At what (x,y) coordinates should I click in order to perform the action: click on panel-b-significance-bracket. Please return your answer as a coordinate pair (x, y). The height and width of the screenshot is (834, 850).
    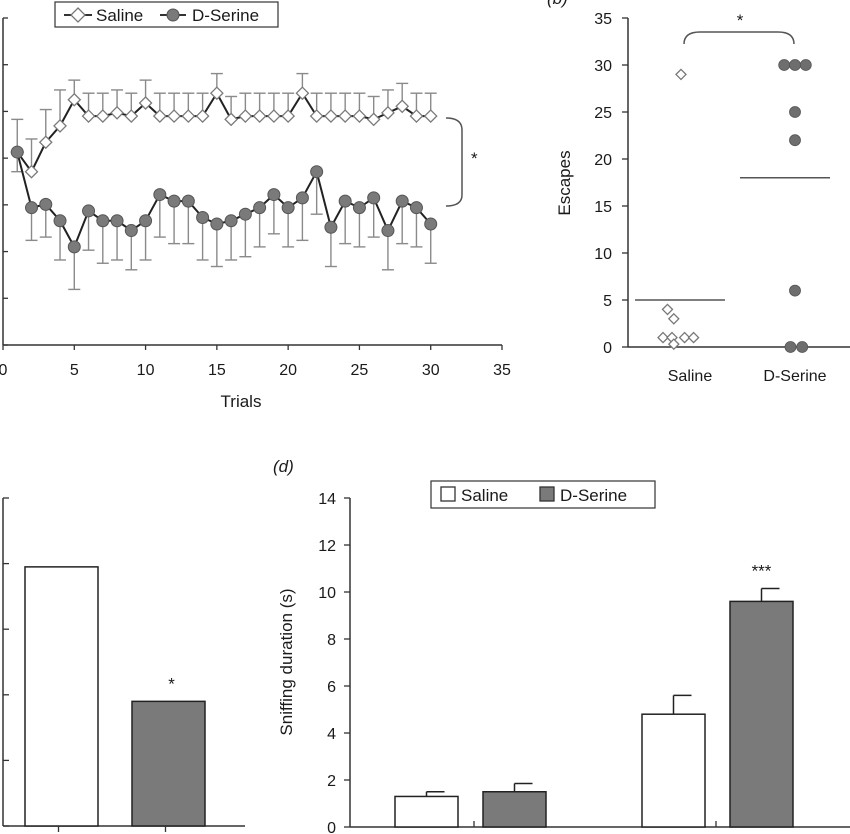
    Looking at the image, I should click on (739, 38).